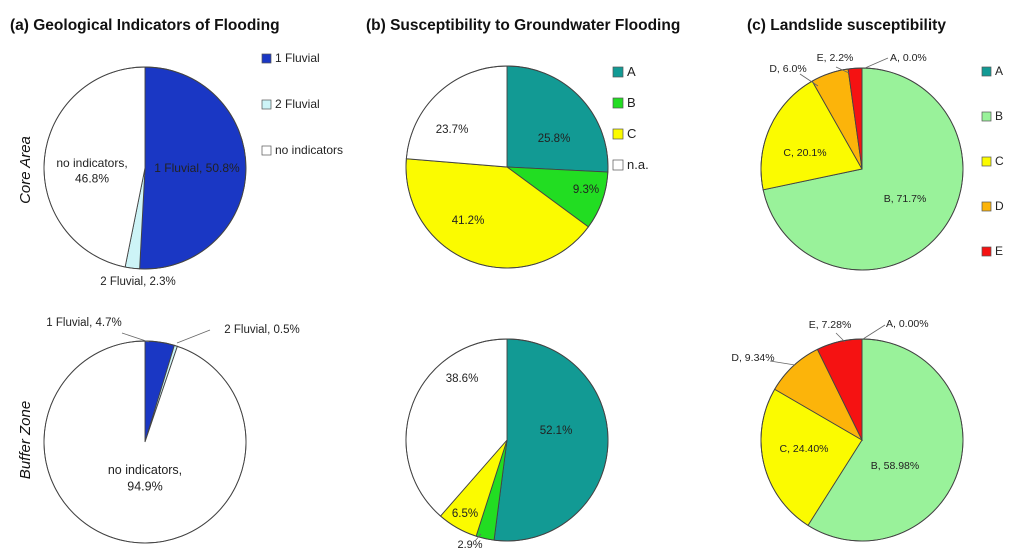 The image size is (1010, 551). What do you see at coordinates (787, 69) in the screenshot?
I see `data-label-c-core-d: D, 6.0%` at bounding box center [787, 69].